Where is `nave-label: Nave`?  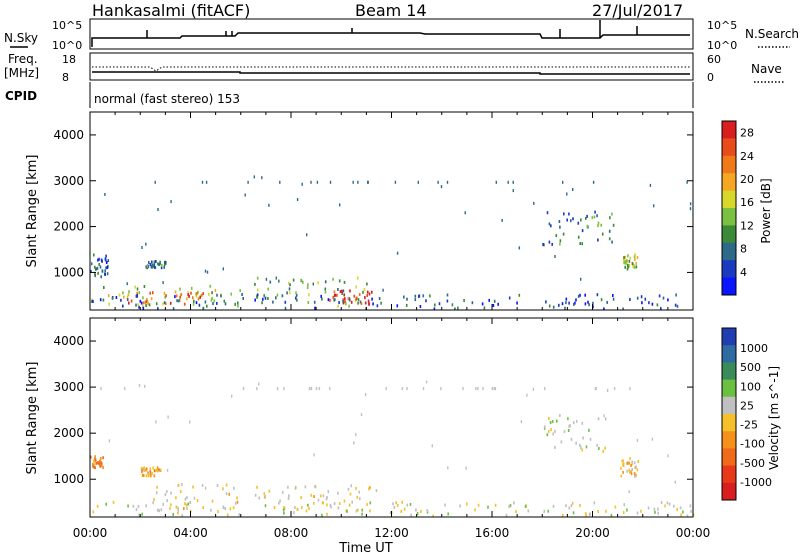
nave-label: Nave is located at coordinates (766, 69).